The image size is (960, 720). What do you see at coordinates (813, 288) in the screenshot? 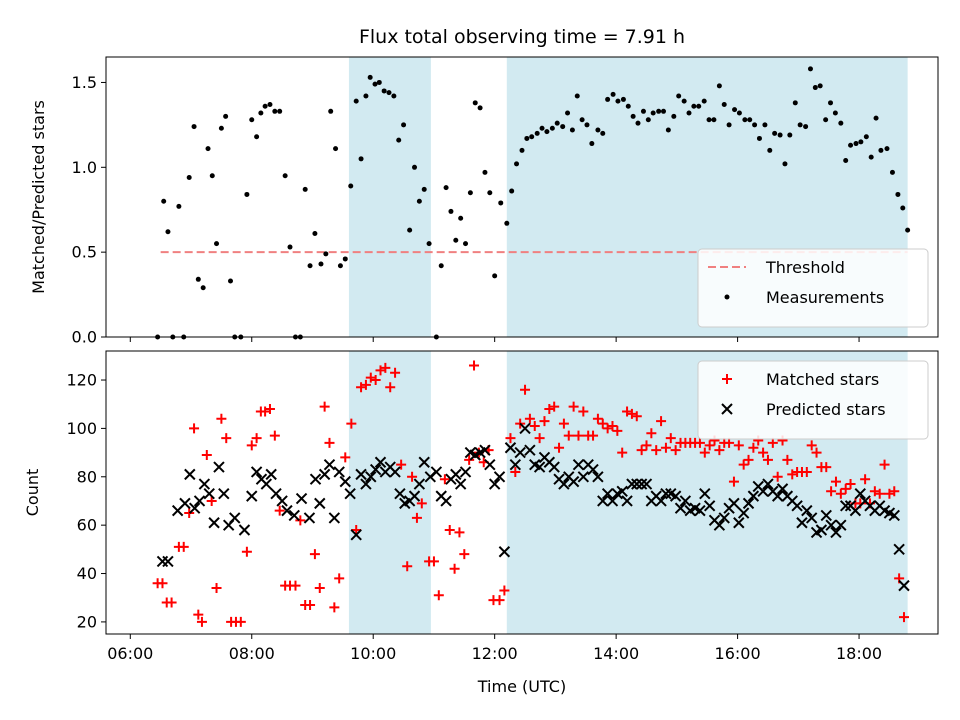
I see `legend-box` at bounding box center [813, 288].